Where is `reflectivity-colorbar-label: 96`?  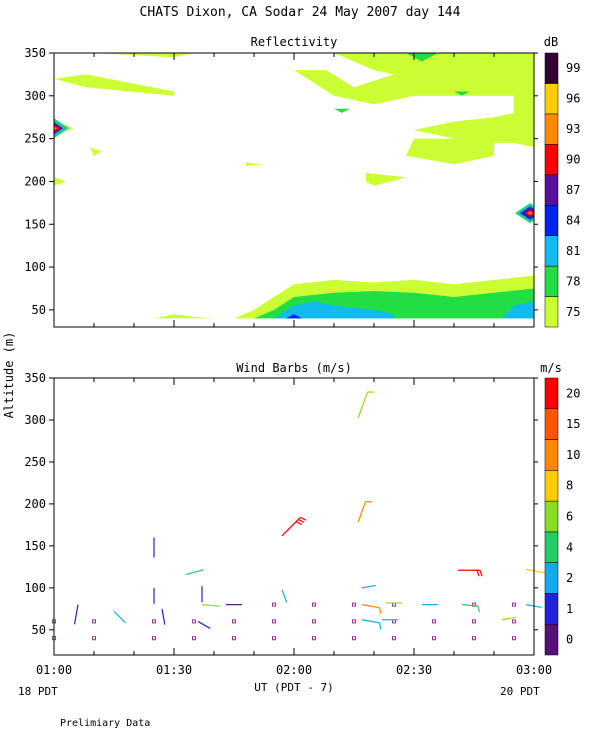
reflectivity-colorbar-label: 96 is located at coordinates (573, 99).